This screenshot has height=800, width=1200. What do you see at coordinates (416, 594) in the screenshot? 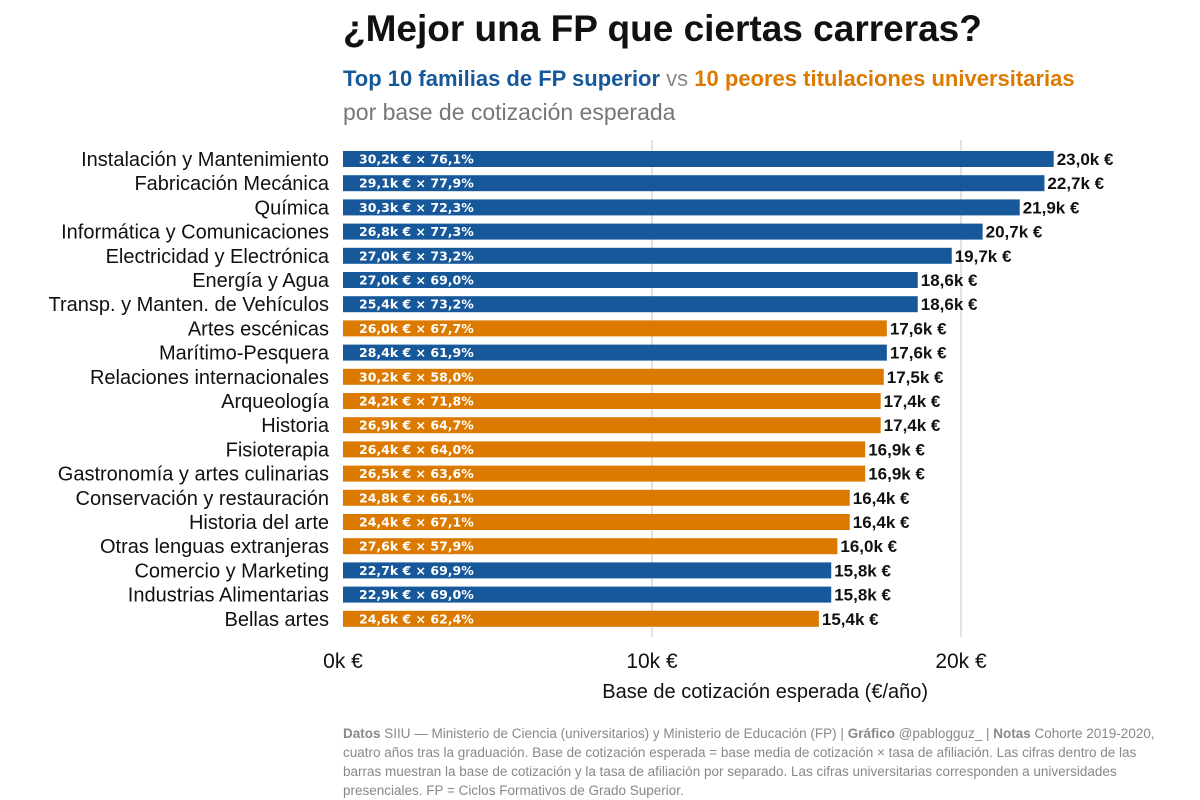
I see `bar-inner-label: 22,9k € × 69,0%` at bounding box center [416, 594].